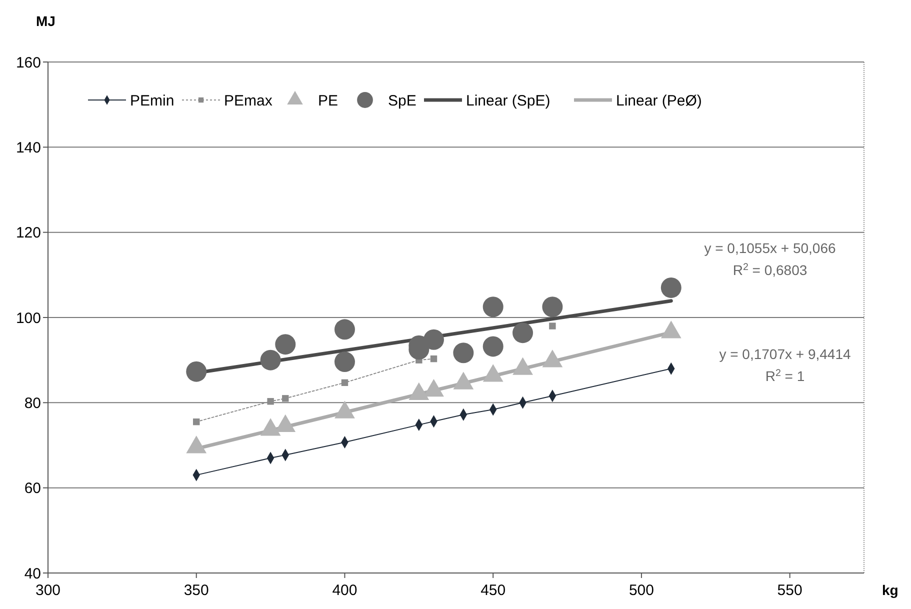 Image resolution: width=911 pixels, height=609 pixels. I want to click on annotation: y = 0,1707x + 9,4414, so click(785, 354).